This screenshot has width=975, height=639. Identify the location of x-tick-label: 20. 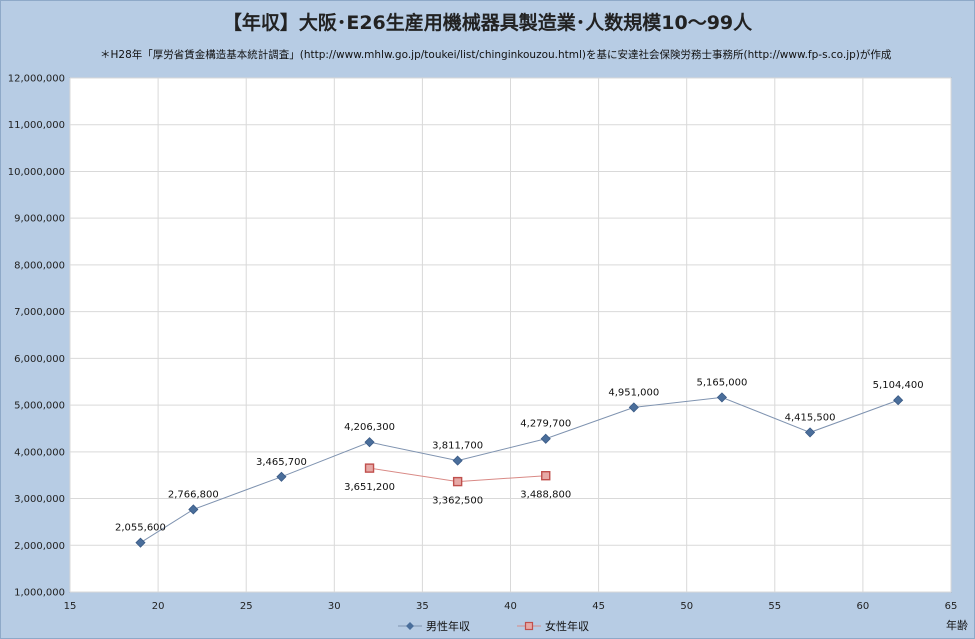
(158, 606).